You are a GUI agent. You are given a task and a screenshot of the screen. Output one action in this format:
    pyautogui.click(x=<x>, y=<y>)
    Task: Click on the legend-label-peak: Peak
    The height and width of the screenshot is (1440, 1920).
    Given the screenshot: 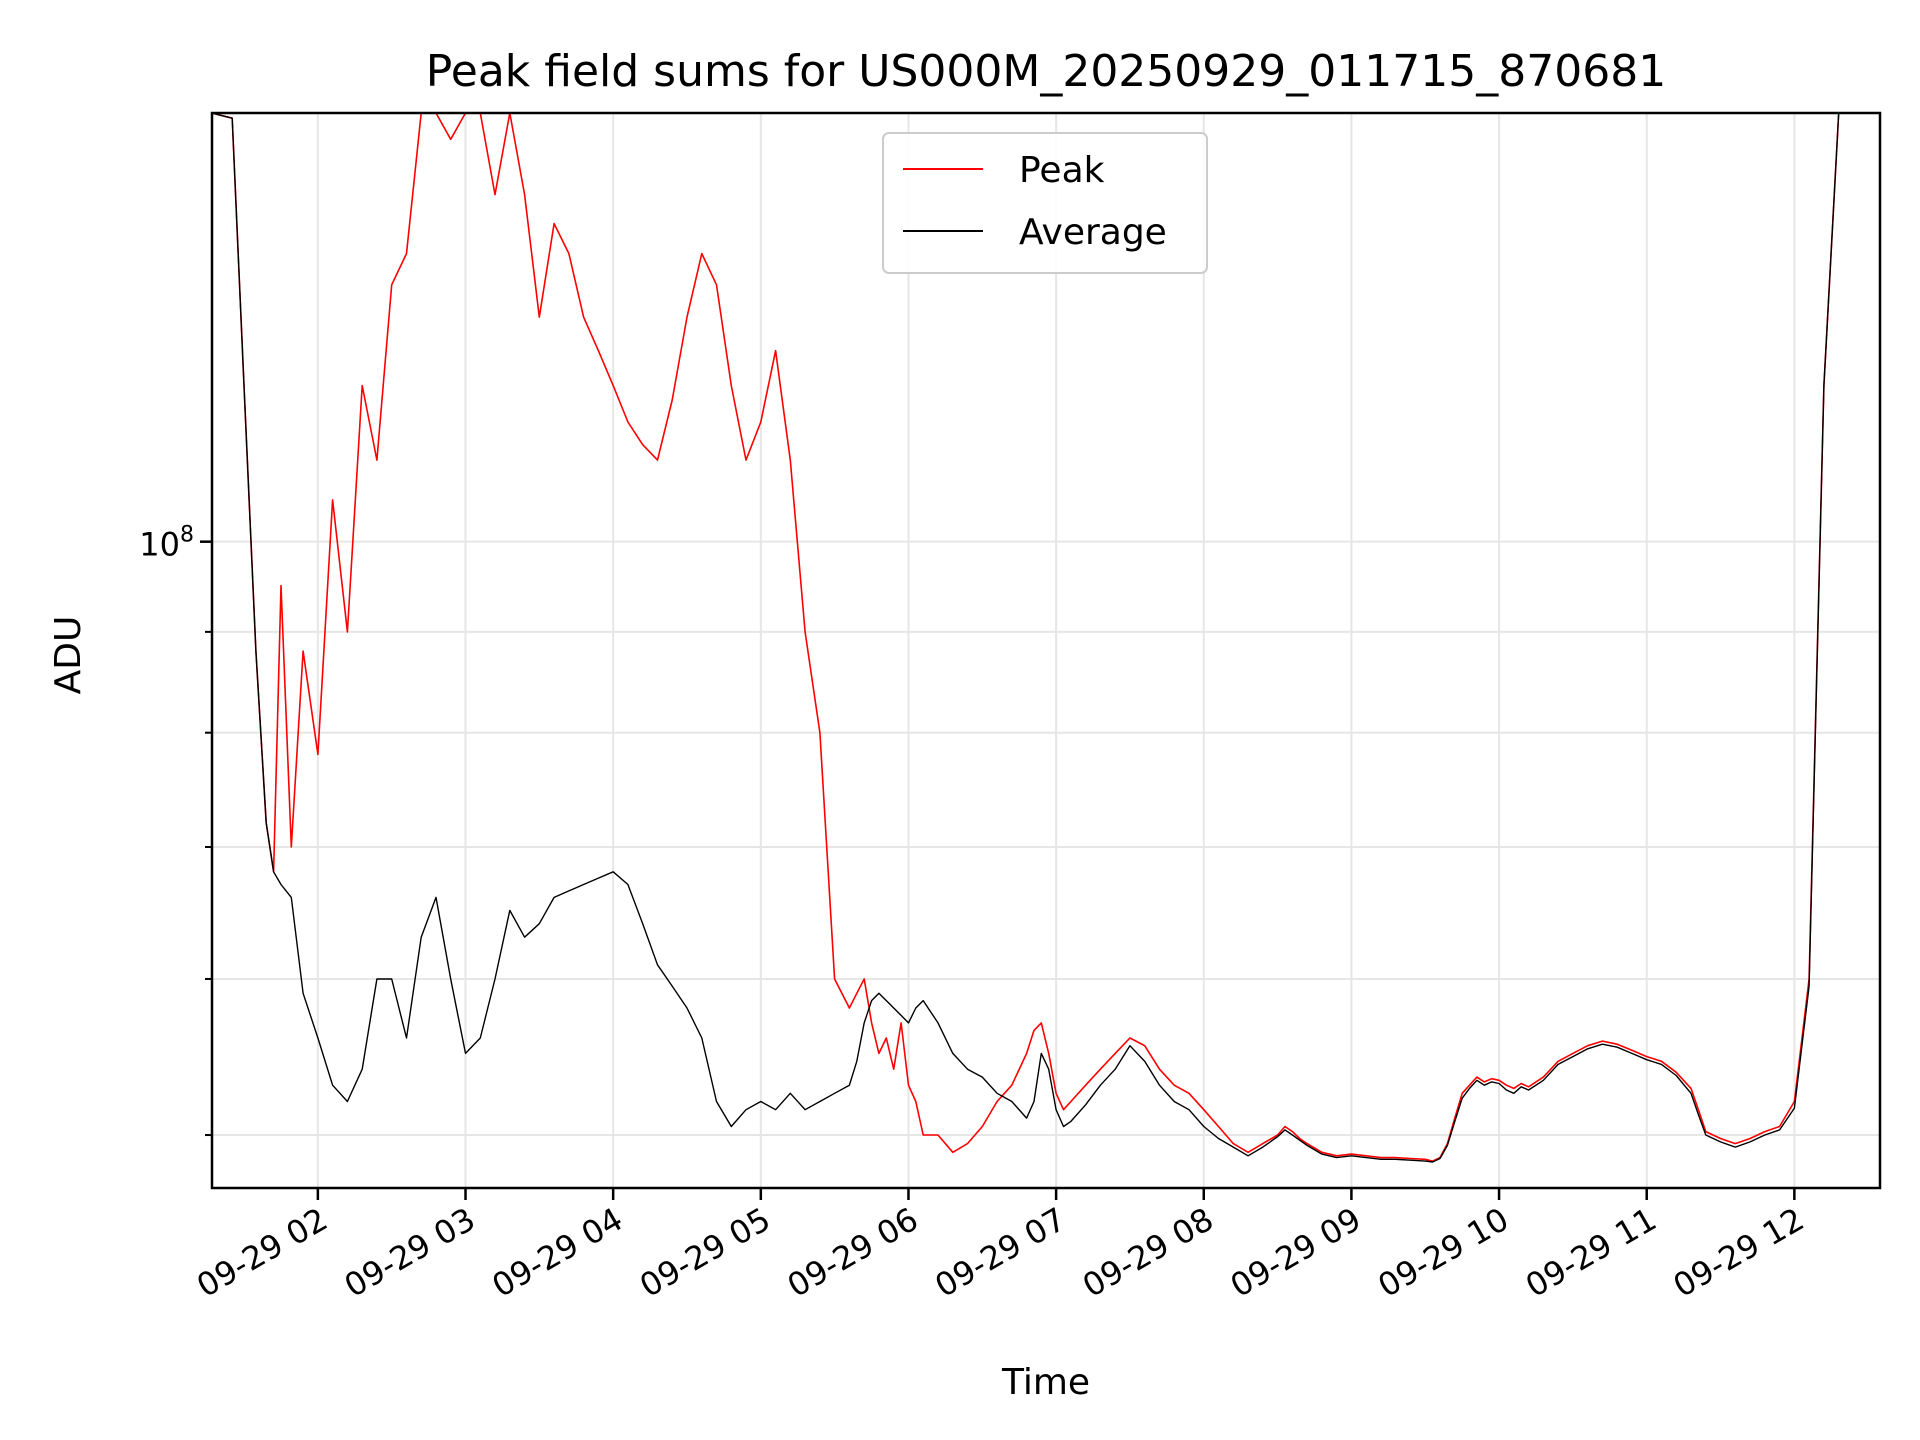 What is the action you would take?
    pyautogui.click(x=1062, y=170)
    